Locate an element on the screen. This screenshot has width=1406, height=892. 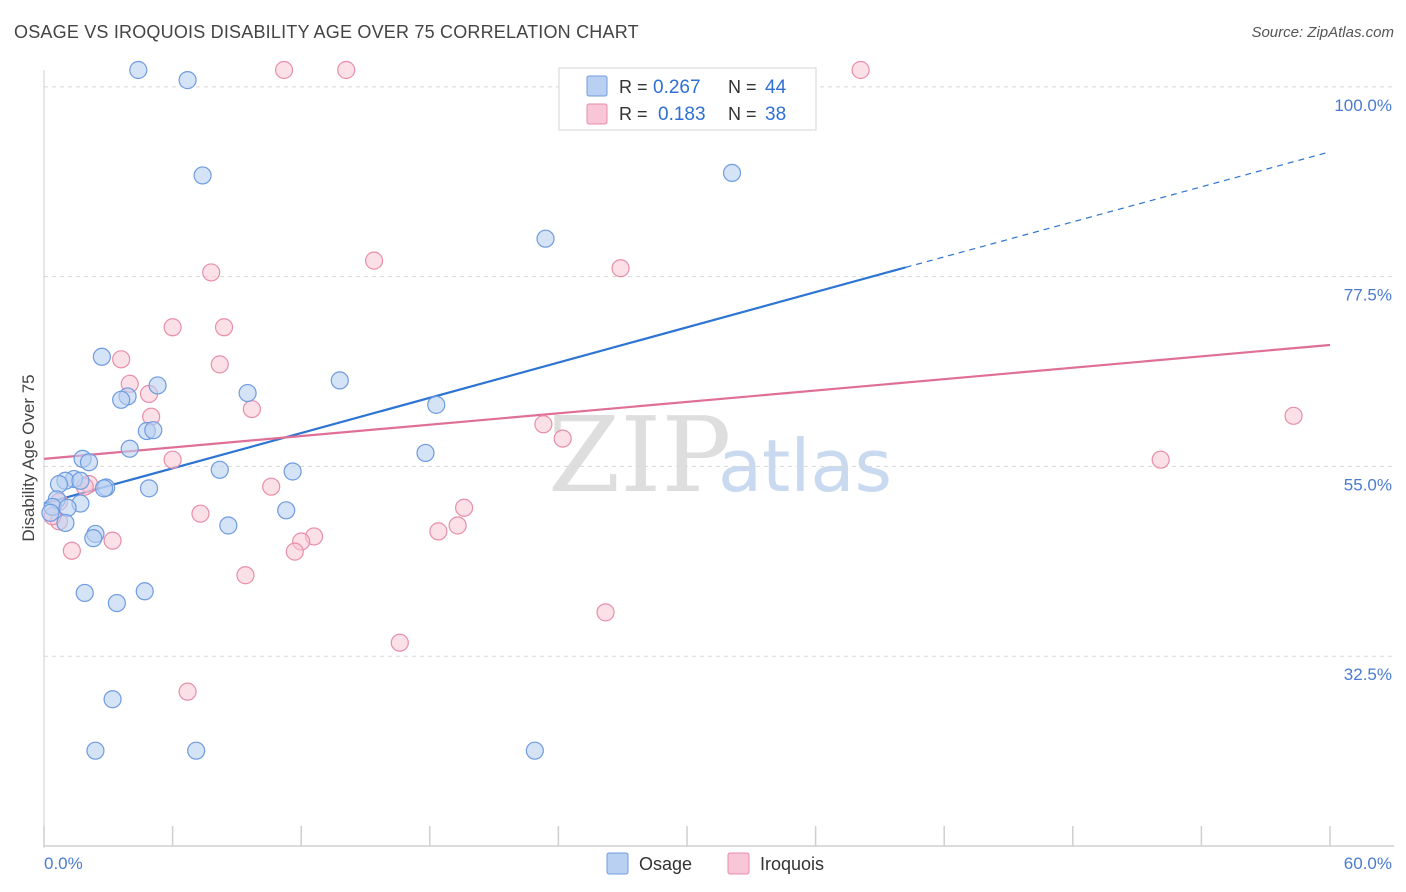
trend-line-osage-extension is located at coordinates (1118, 209).